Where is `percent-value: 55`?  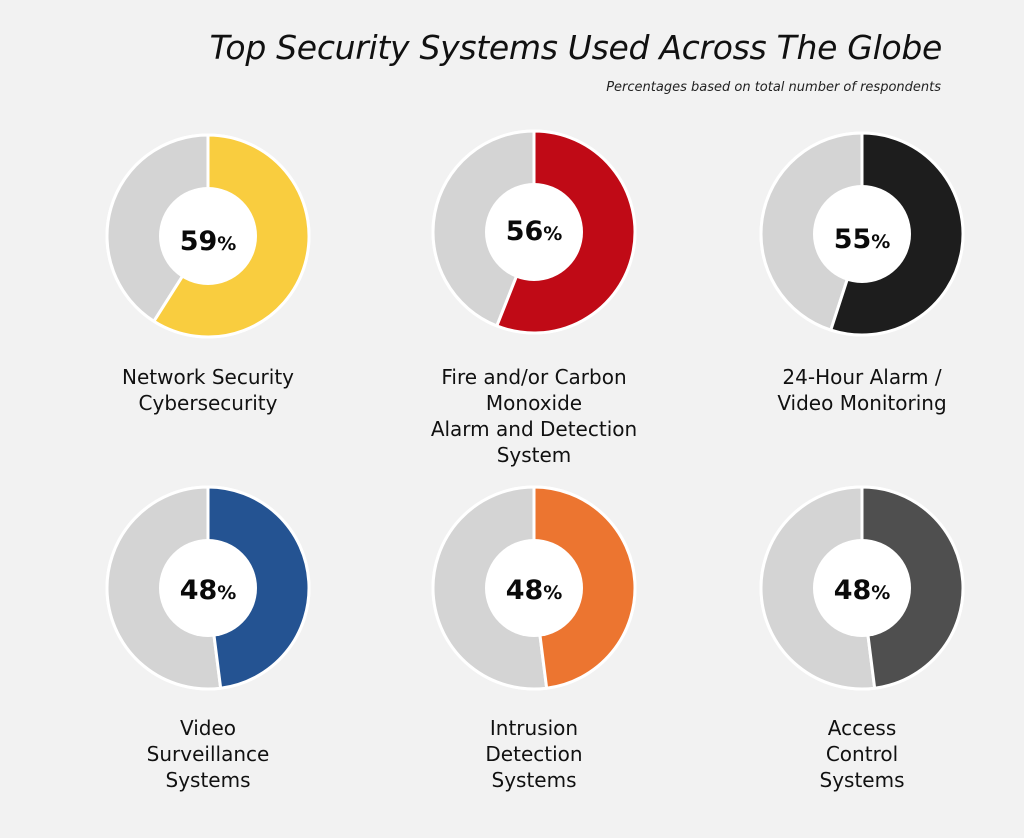 percent-value: 55 is located at coordinates (852, 239).